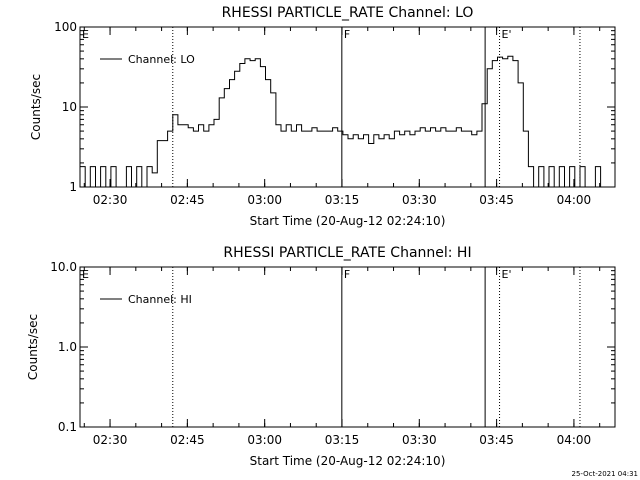 This screenshot has height=480, width=640. What do you see at coordinates (161, 59) in the screenshot?
I see `legend-label: Channel: LO` at bounding box center [161, 59].